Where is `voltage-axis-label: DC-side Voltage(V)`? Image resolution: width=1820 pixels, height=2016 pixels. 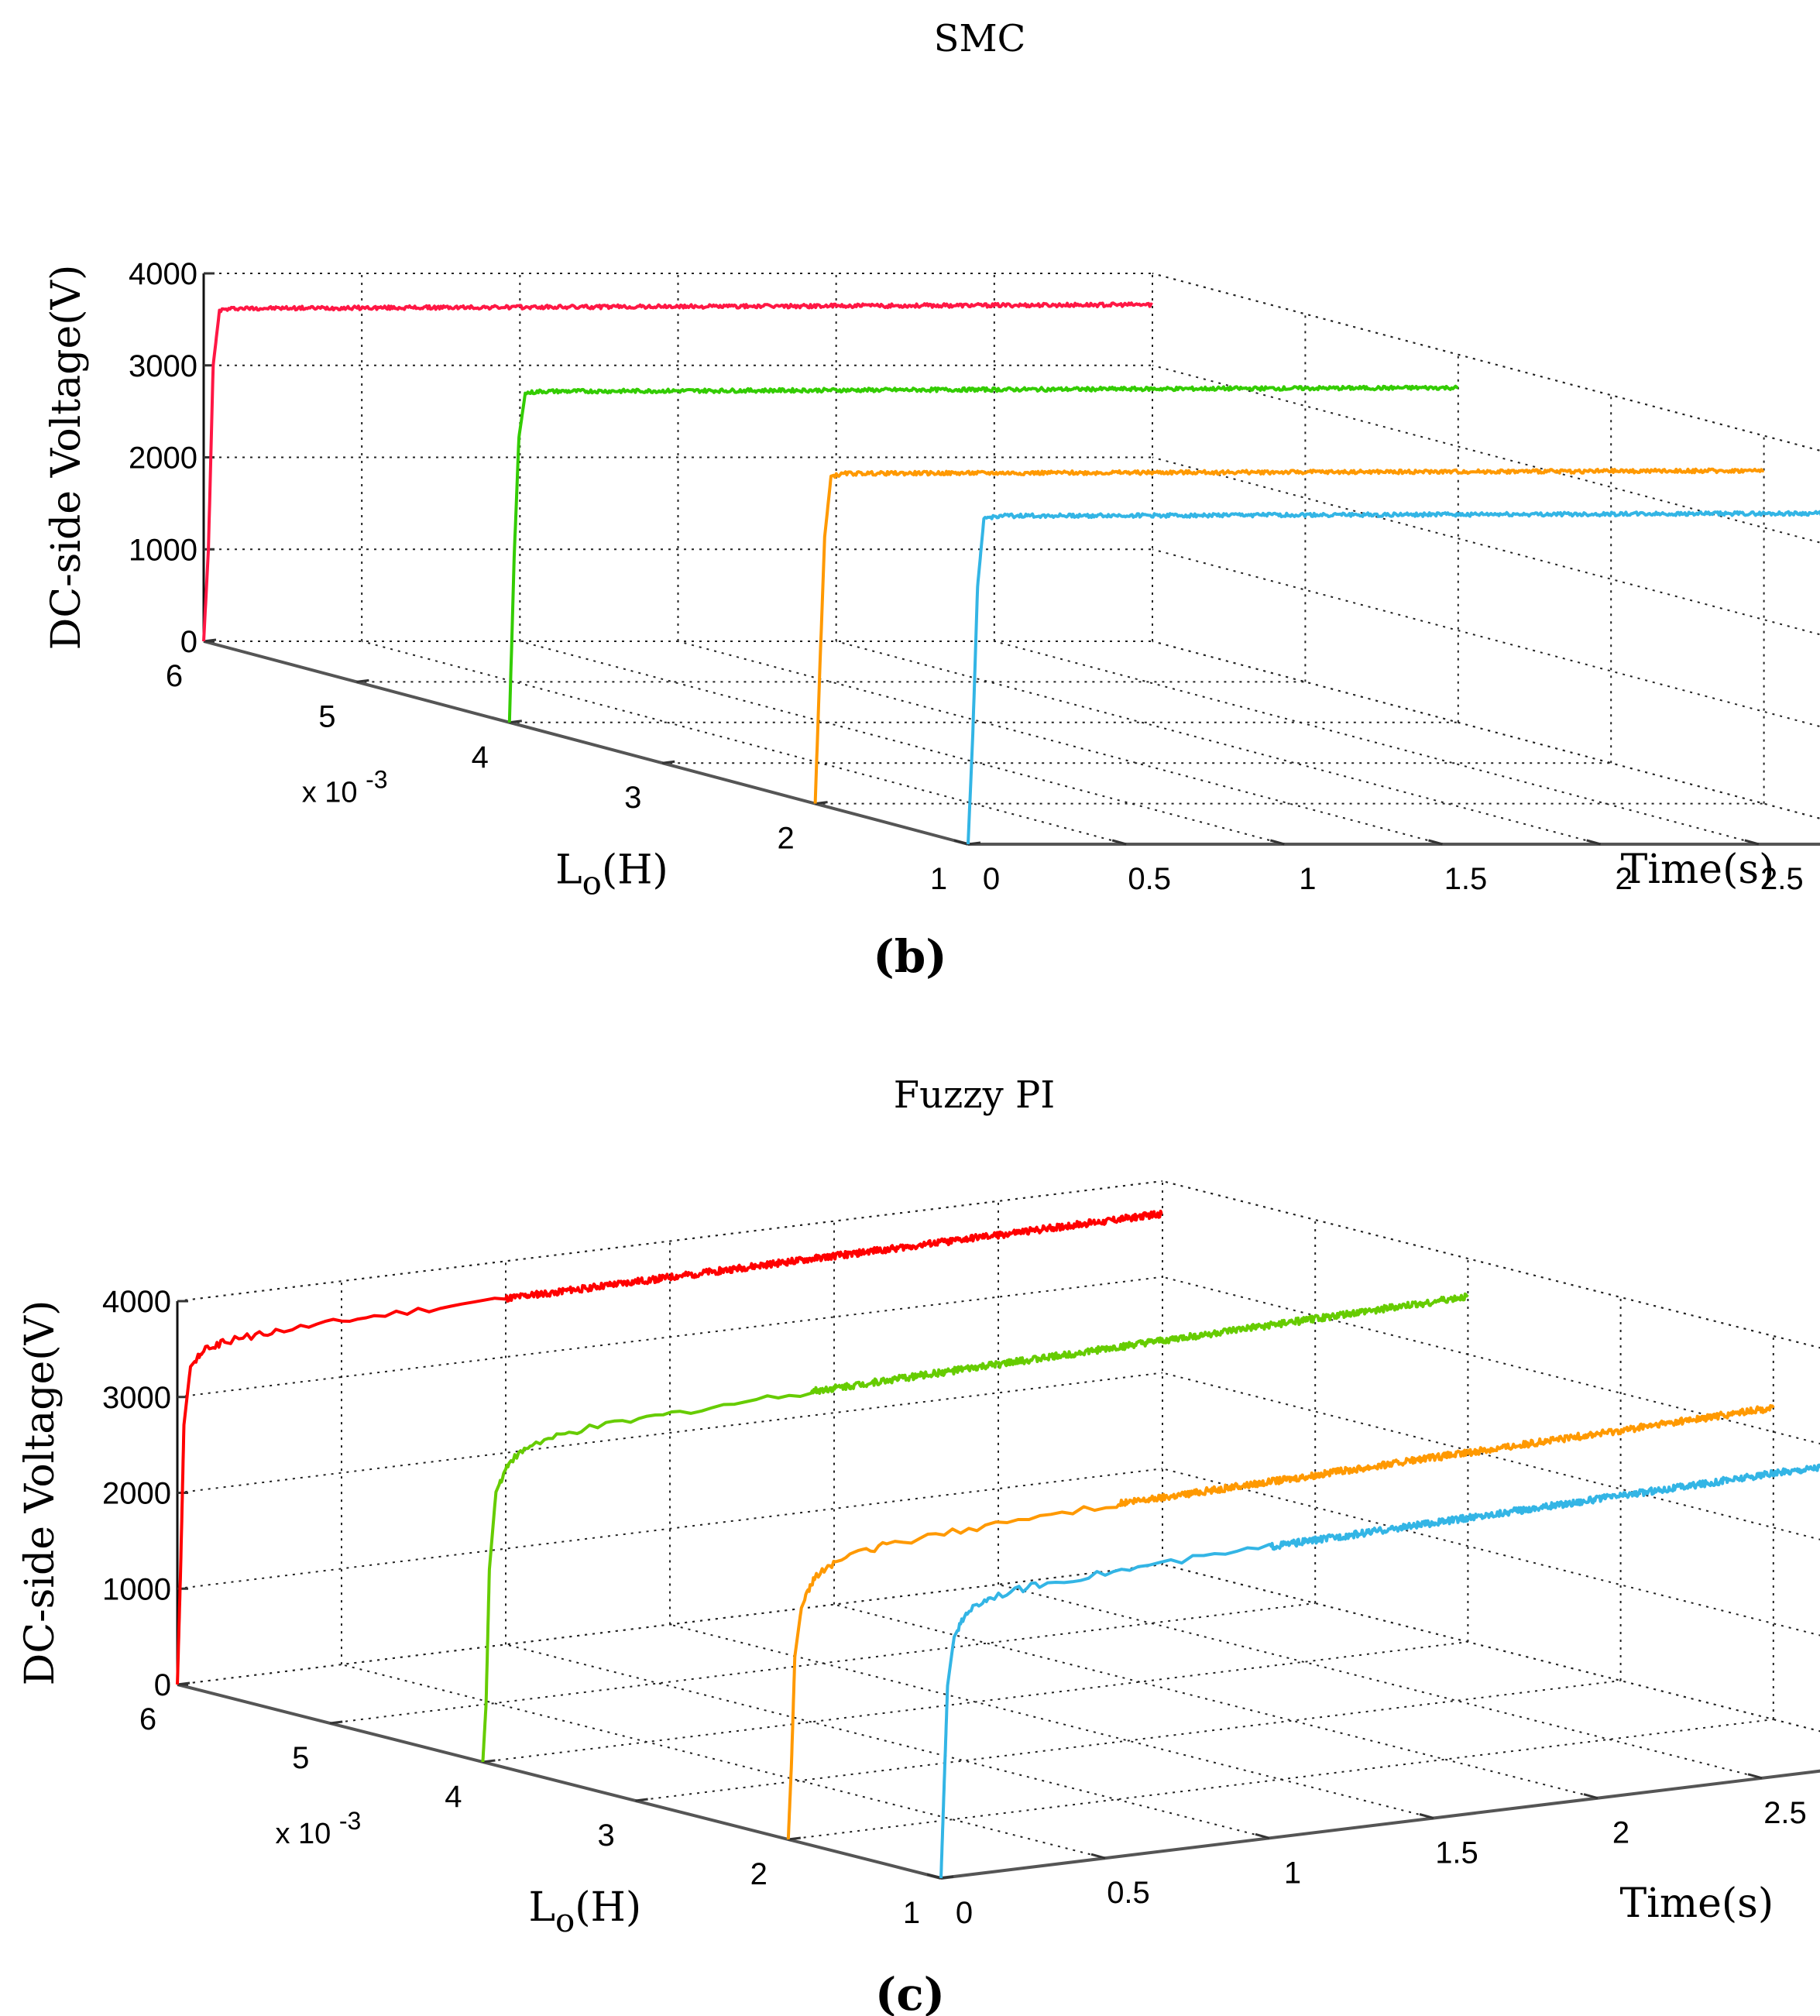 voltage-axis-label: DC-side Voltage(V) is located at coordinates (40, 1493).